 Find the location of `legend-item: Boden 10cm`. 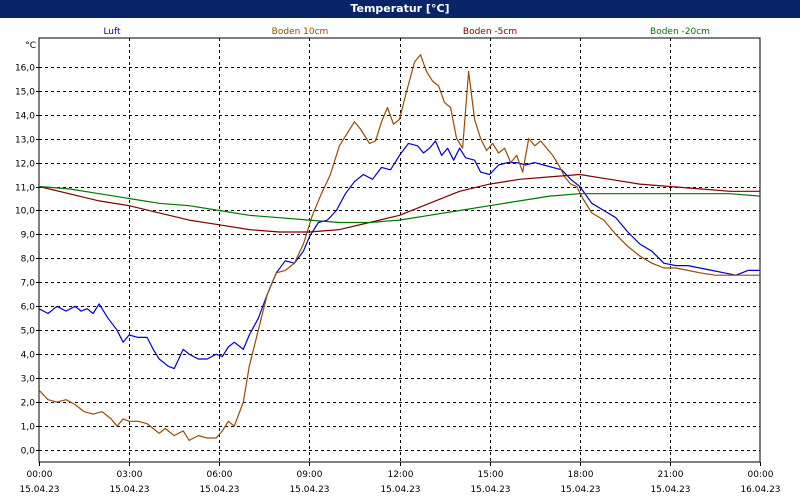

legend-item: Boden 10cm is located at coordinates (300, 32).